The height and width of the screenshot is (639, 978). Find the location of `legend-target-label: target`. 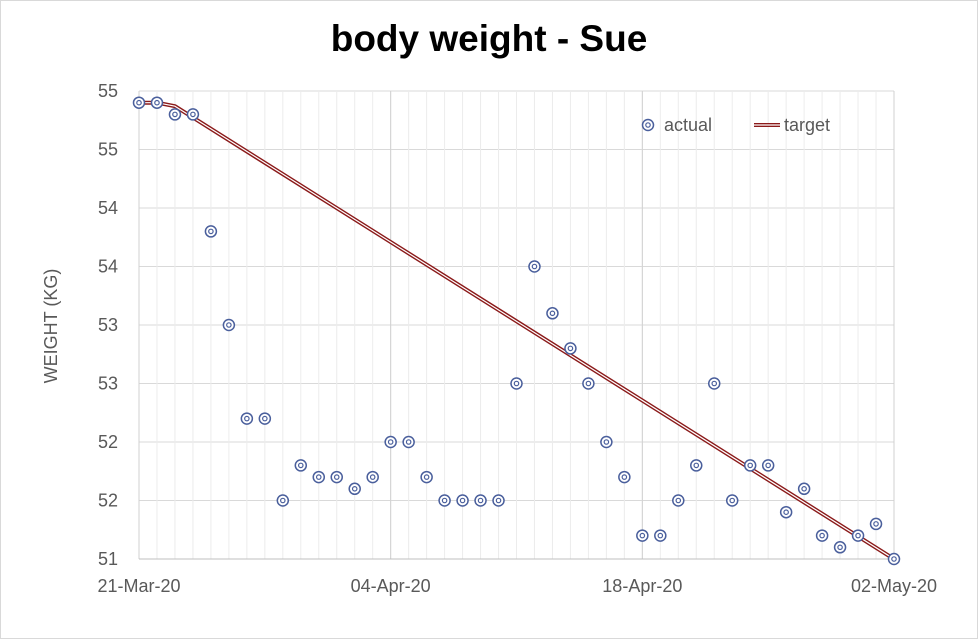

legend-target-label: target is located at coordinates (807, 125).